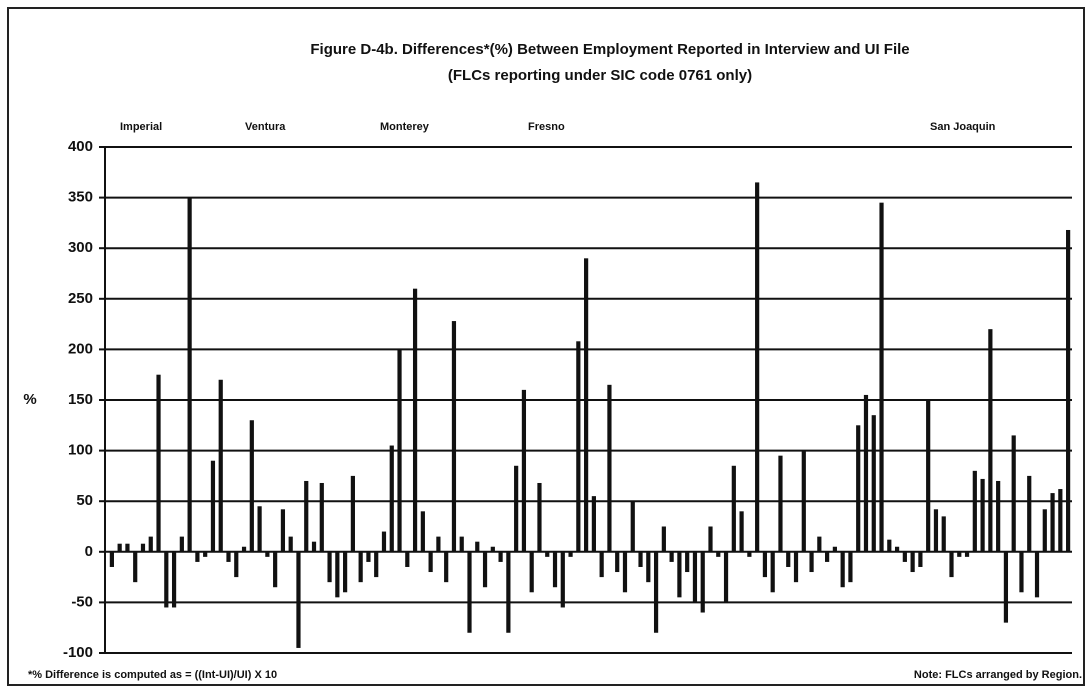  I want to click on y-tick-label: -50, so click(82, 601).